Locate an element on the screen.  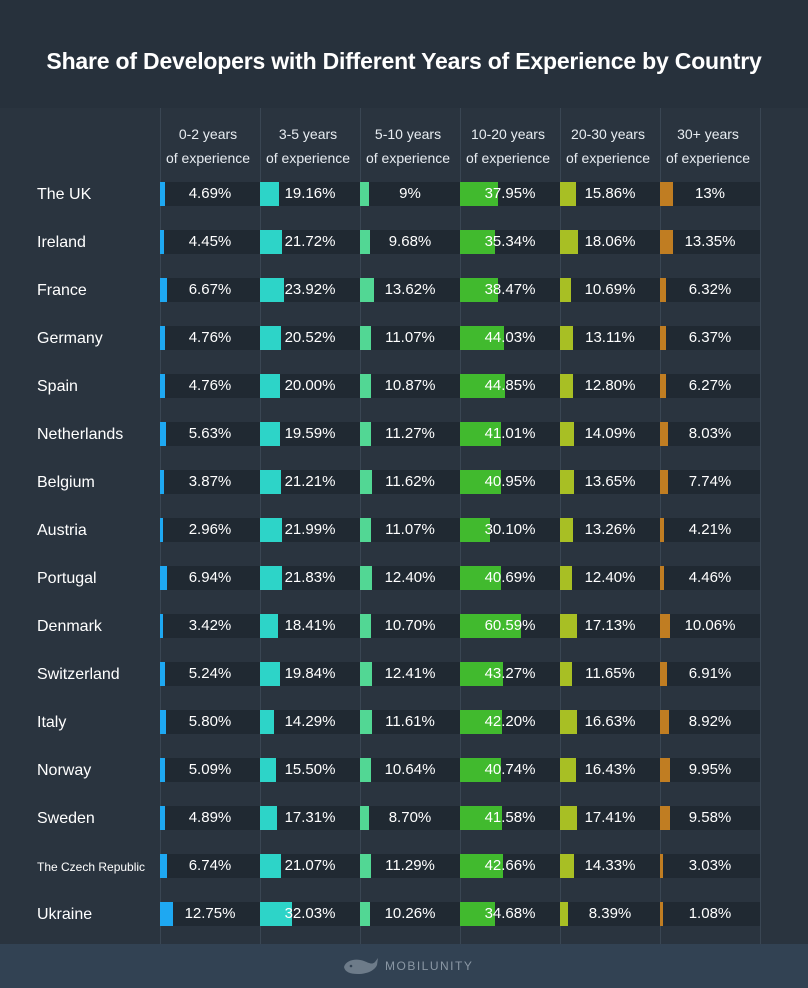
column-header-line: of experience is located at coordinates (408, 158).